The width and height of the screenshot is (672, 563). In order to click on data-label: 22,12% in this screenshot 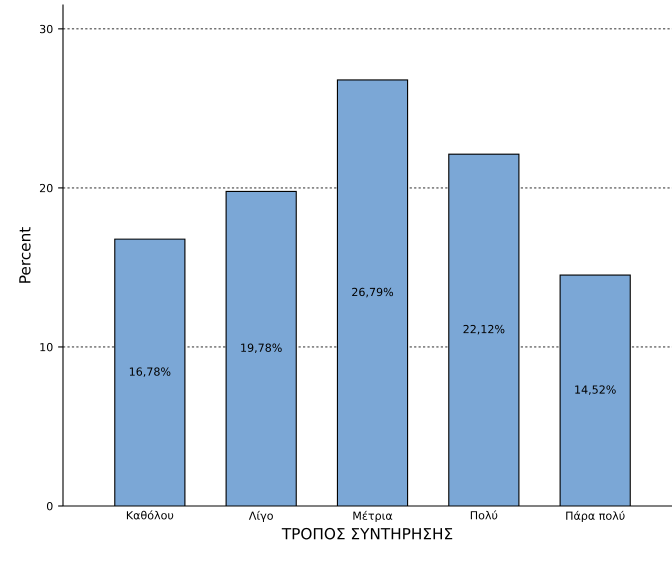, I will do `click(483, 329)`.